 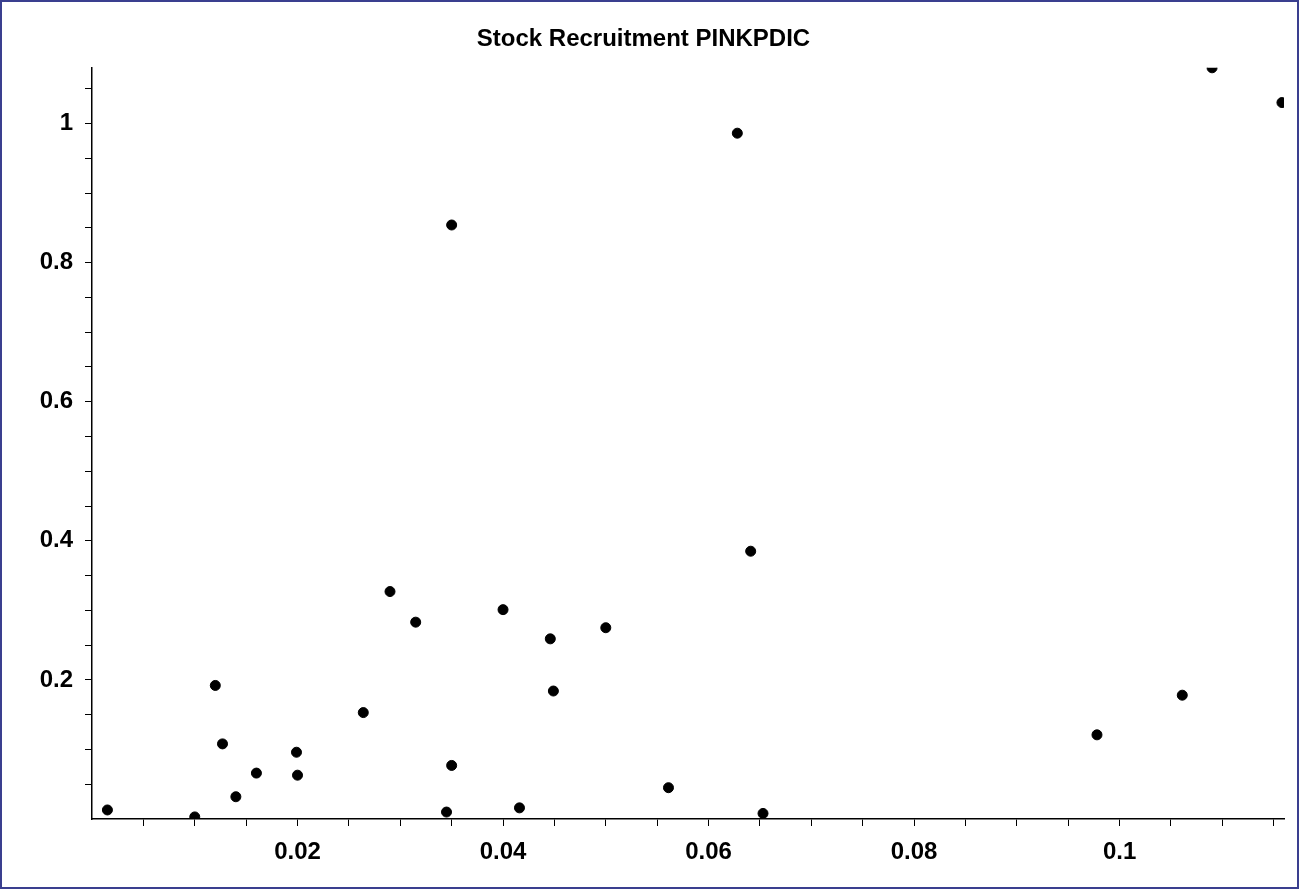 What do you see at coordinates (66, 122) in the screenshot?
I see `y-tick-label: 1` at bounding box center [66, 122].